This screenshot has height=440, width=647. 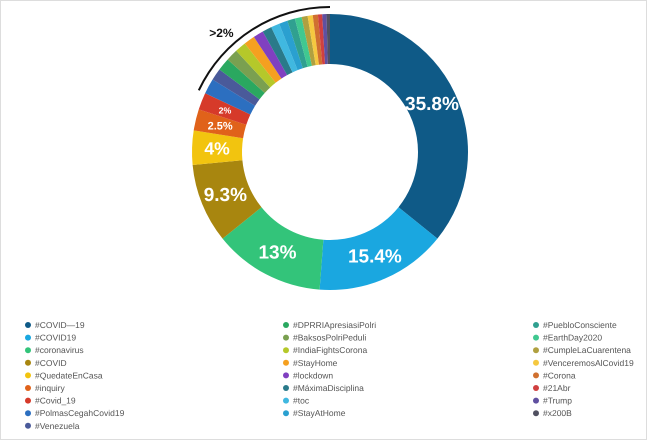 What do you see at coordinates (60, 325) in the screenshot?
I see `legend-label: #COVID—19` at bounding box center [60, 325].